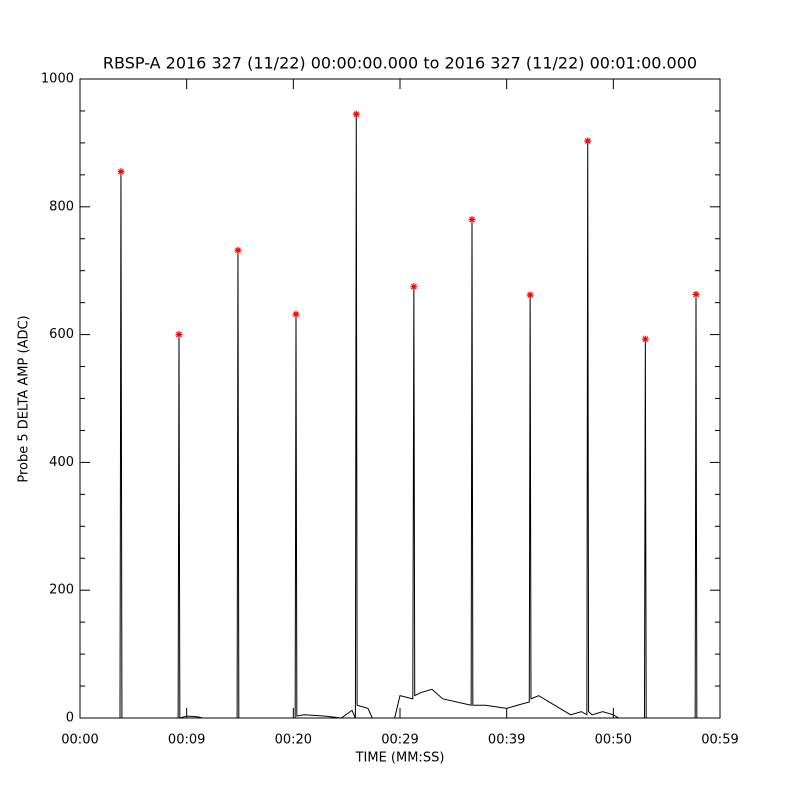 This screenshot has width=800, height=800. I want to click on y-tick-label: 0, so click(70, 718).